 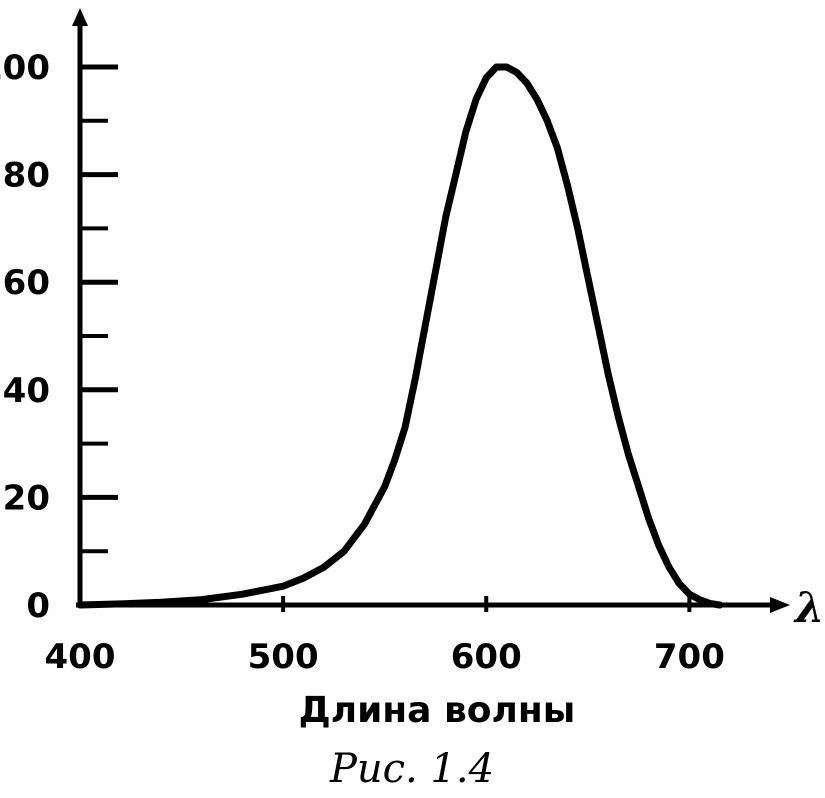 What do you see at coordinates (486, 657) in the screenshot?
I see `x-tick-label: 600` at bounding box center [486, 657].